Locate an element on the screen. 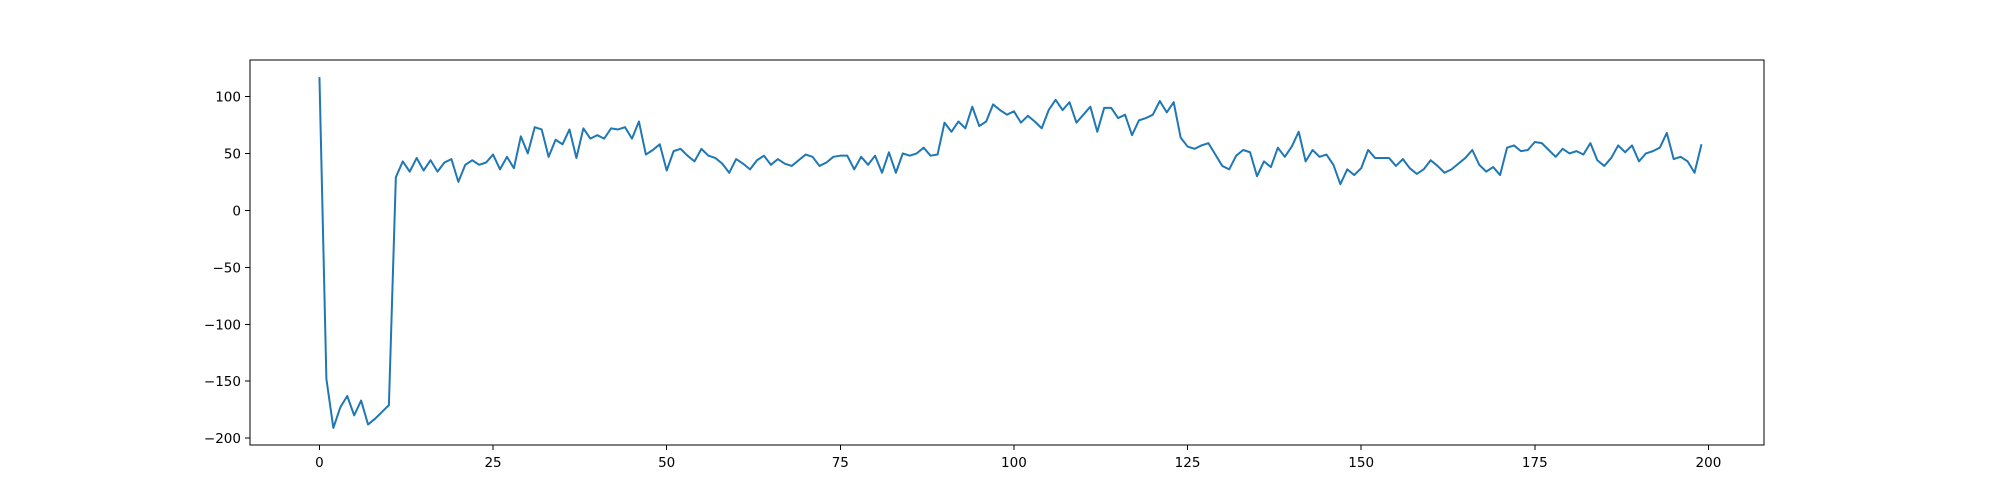 The image size is (2000, 500). x-tick-label: 200 is located at coordinates (1709, 463).